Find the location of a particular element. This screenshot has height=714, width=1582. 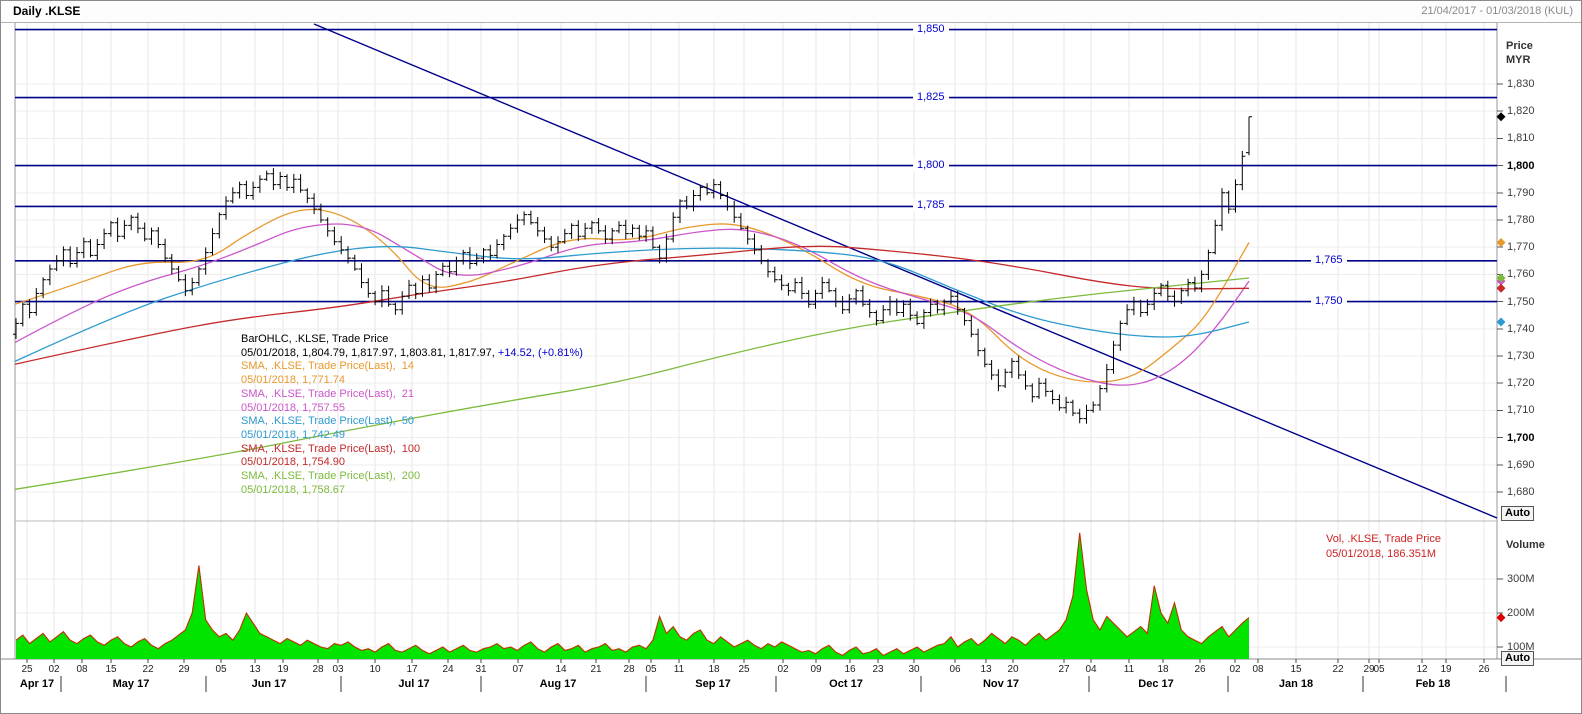

price-axis-header: Price MYR is located at coordinates (1519, 53).